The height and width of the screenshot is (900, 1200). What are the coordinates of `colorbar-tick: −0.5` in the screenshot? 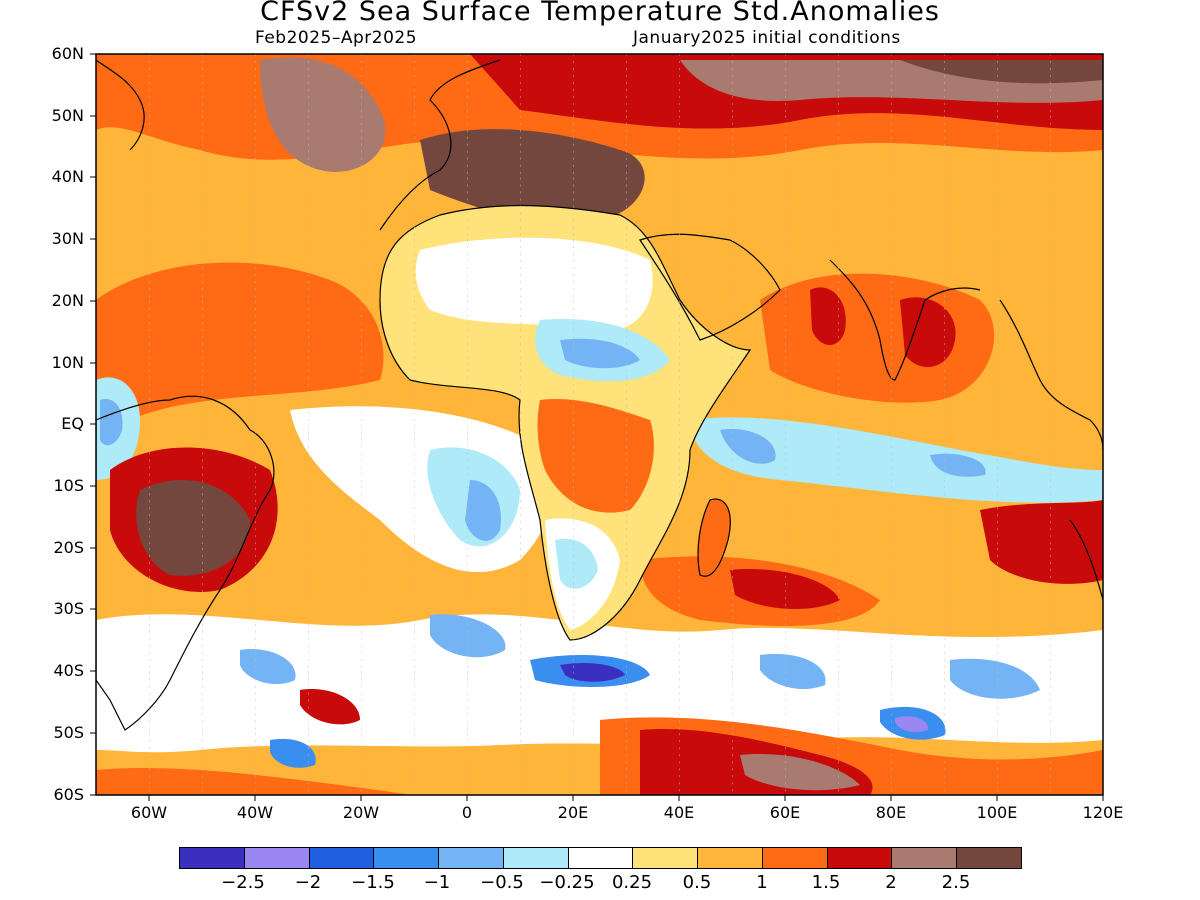 It's located at (502, 882).